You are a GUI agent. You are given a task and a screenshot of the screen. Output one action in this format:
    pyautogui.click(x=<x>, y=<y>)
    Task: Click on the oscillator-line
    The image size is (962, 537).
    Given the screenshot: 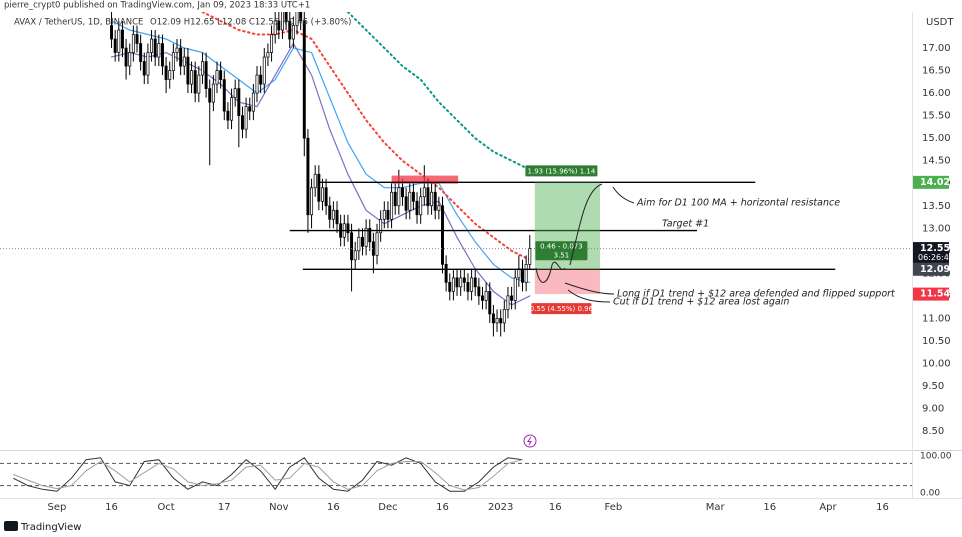 What is the action you would take?
    pyautogui.click(x=268, y=474)
    